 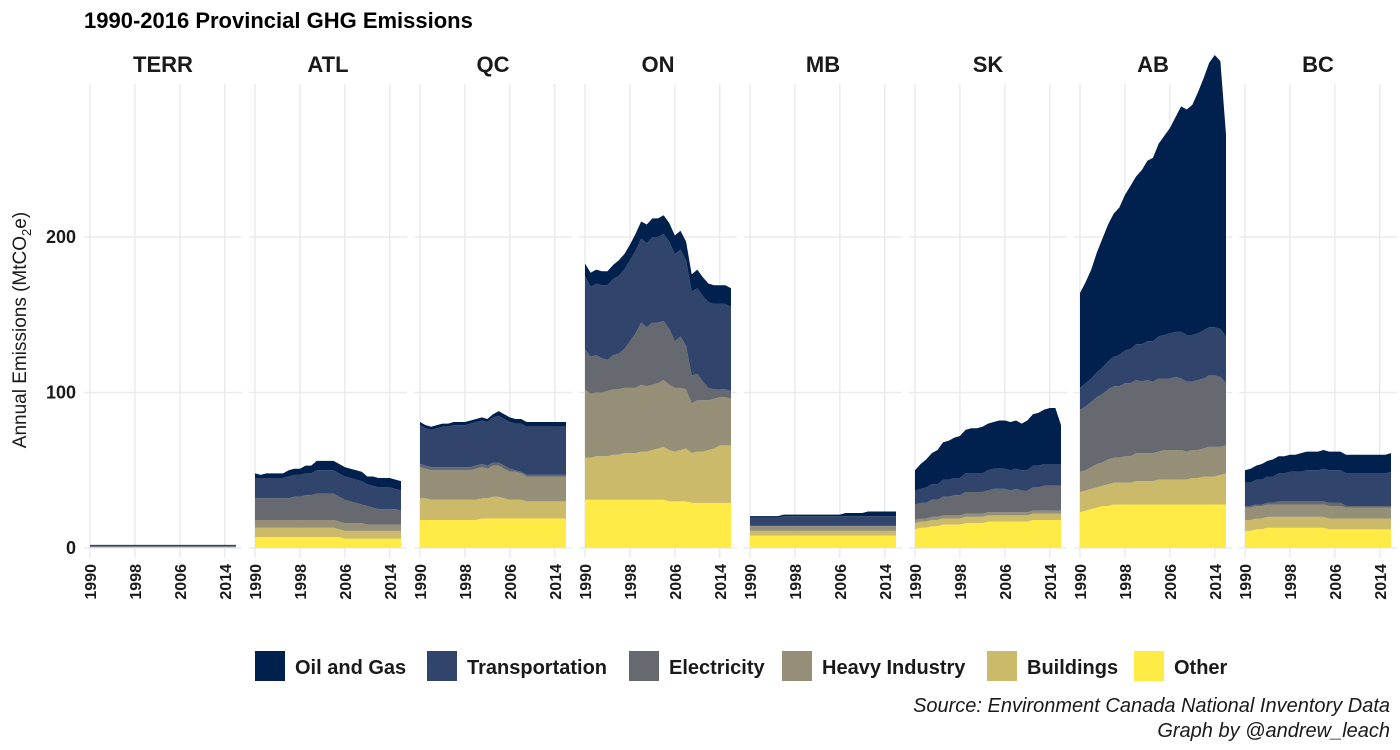 I want to click on area-other-bc, so click(x=1318, y=537).